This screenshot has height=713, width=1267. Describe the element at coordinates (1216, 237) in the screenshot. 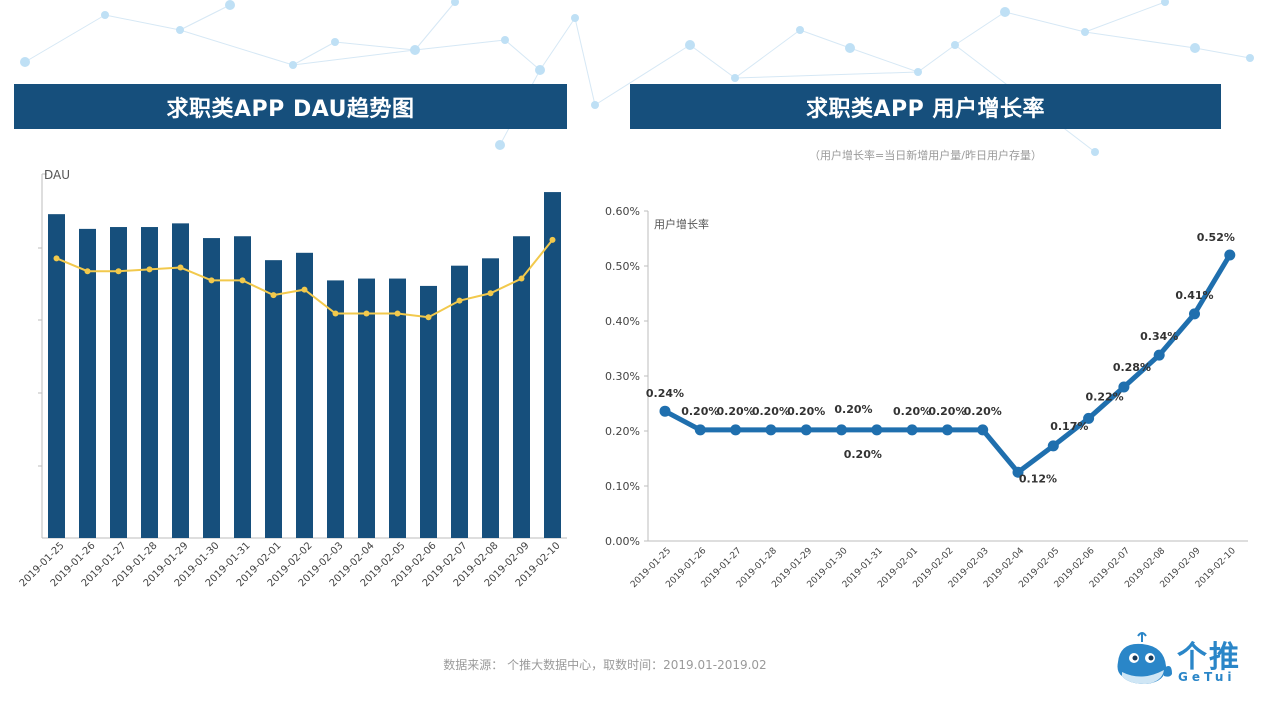

I see `data-label: 0.52%` at that location.